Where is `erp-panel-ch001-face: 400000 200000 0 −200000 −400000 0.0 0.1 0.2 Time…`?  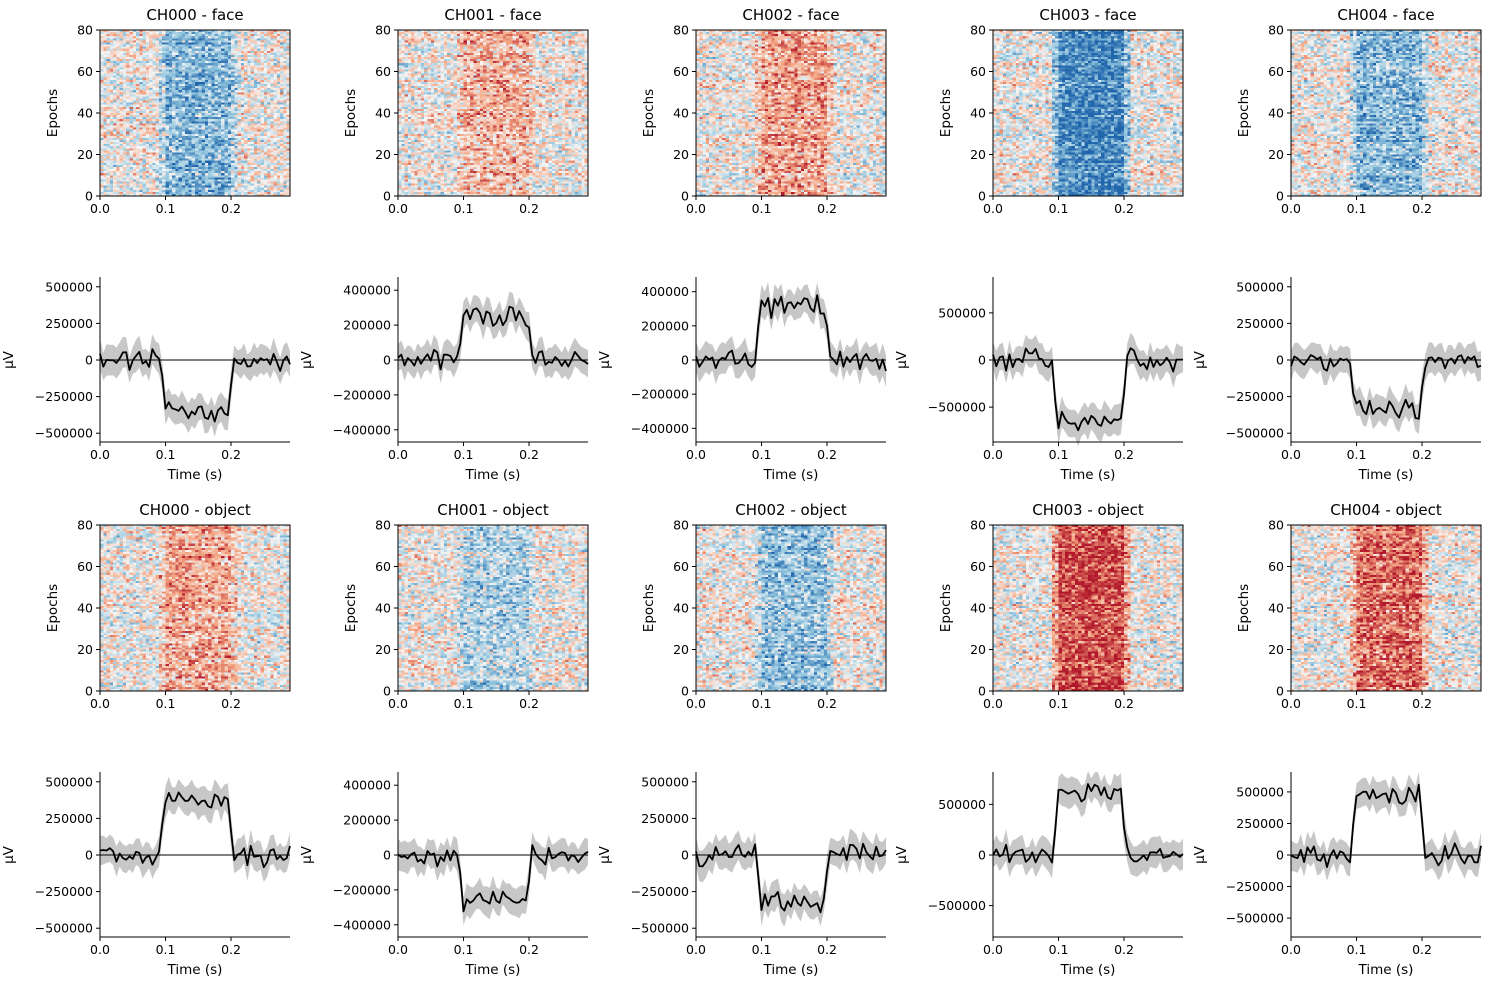
erp-panel-ch001-face: 400000 200000 0 −200000 −400000 0.0 0.1 0.2 Time… is located at coordinates (447, 371).